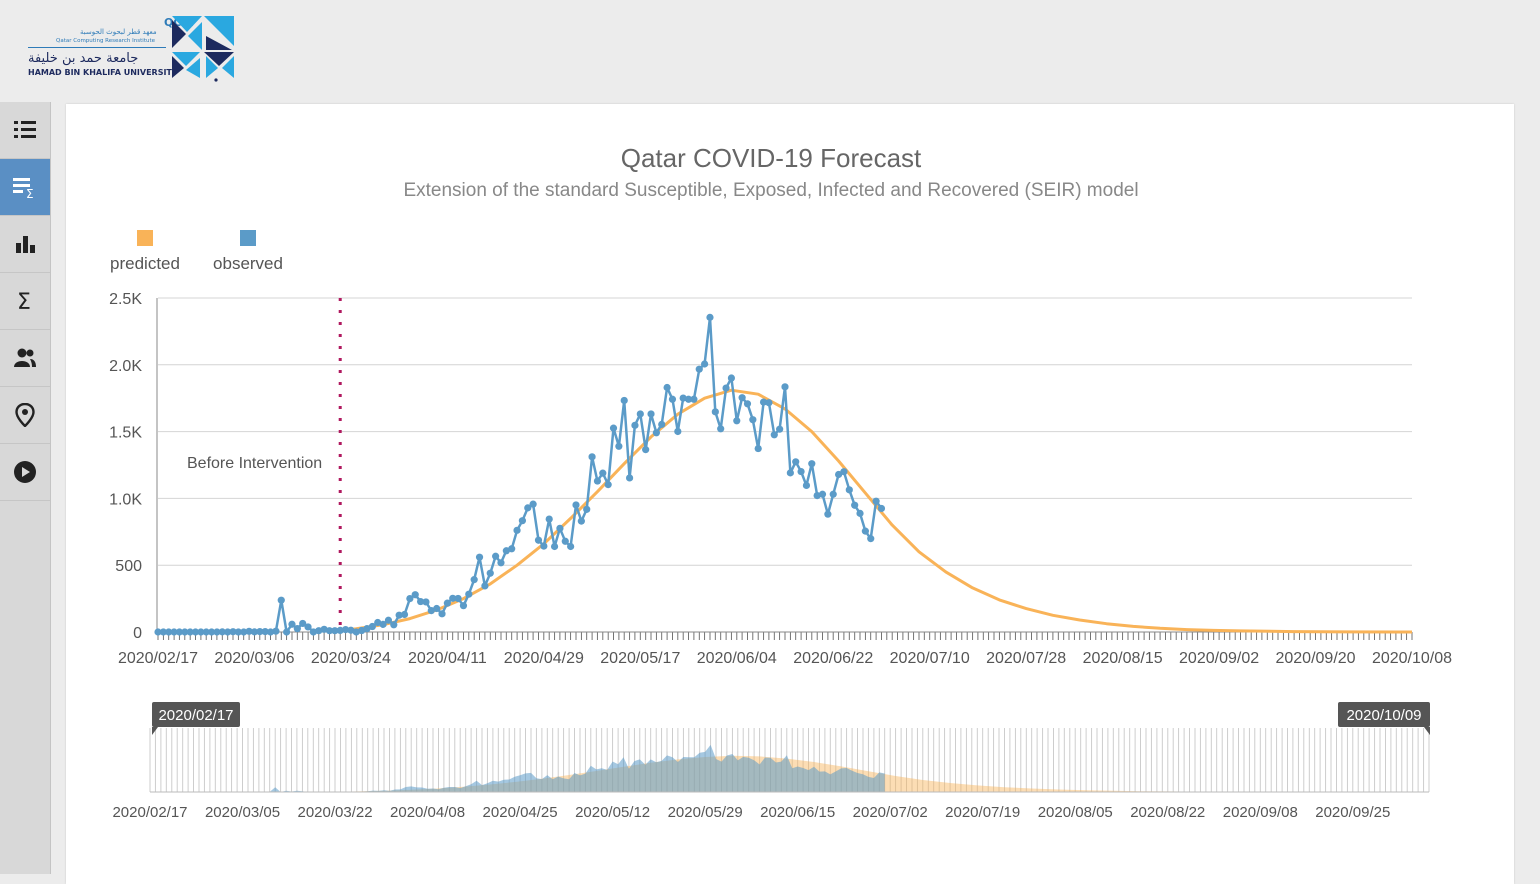 The height and width of the screenshot is (884, 1540). What do you see at coordinates (640, 658) in the screenshot?
I see `x-tick-label: 2020/05/17` at bounding box center [640, 658].